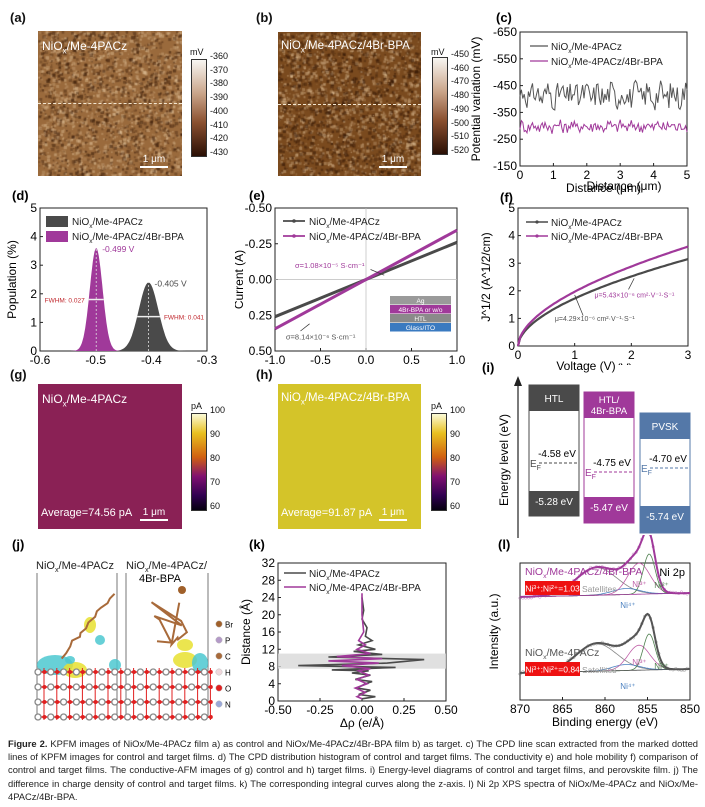  Describe the element at coordinates (167, 567) in the screenshot. I see `structure-title-target: NiOx/Me-4PACz/` at that location.